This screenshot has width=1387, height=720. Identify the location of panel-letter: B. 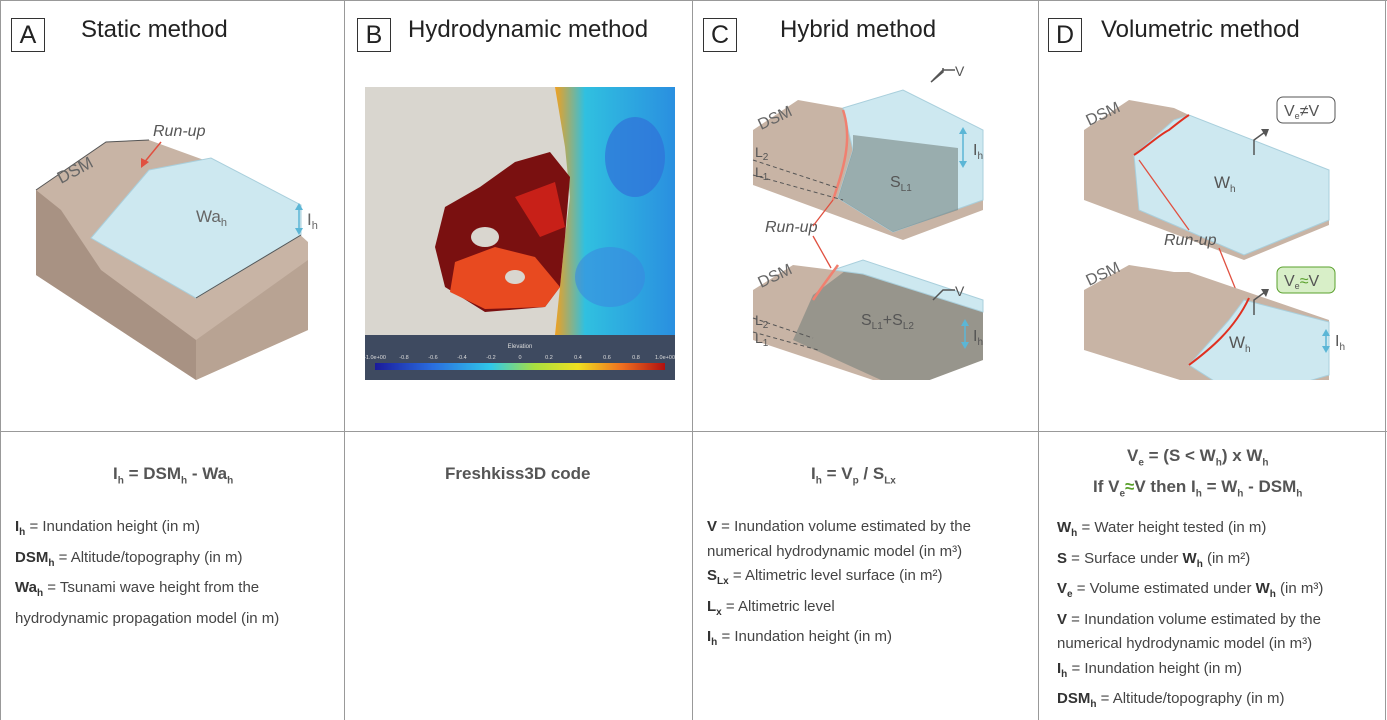
(374, 35).